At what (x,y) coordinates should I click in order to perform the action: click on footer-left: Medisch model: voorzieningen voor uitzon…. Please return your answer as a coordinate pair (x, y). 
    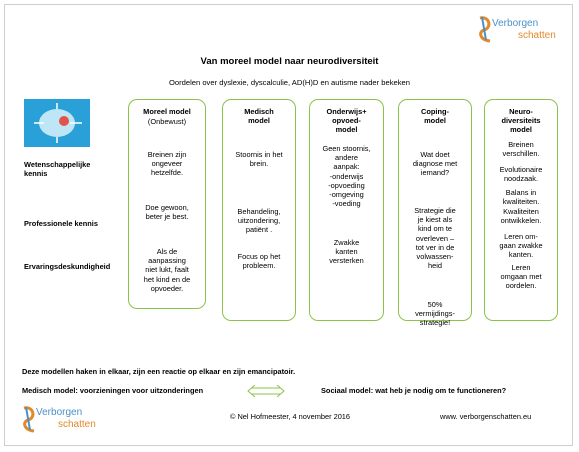
    Looking at the image, I should click on (113, 390).